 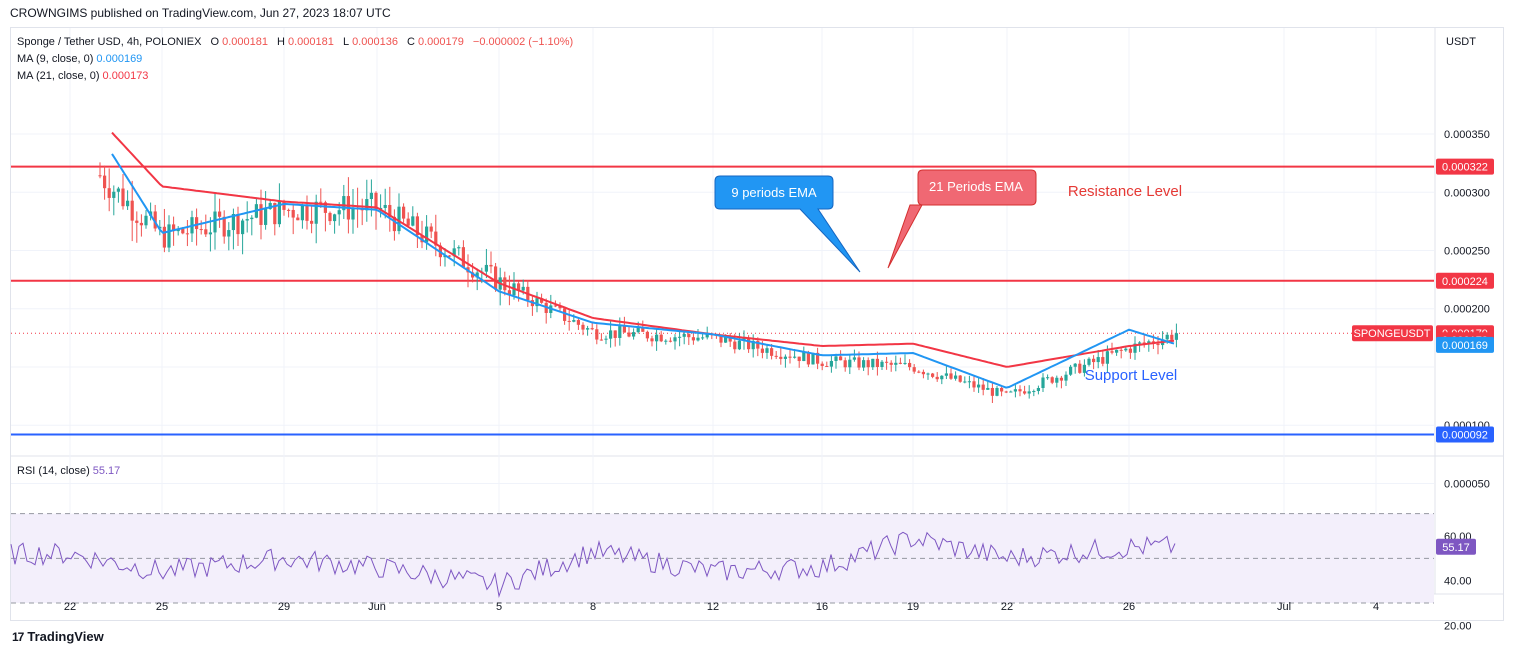 I want to click on time-tick-label: 22, so click(x=1007, y=607).